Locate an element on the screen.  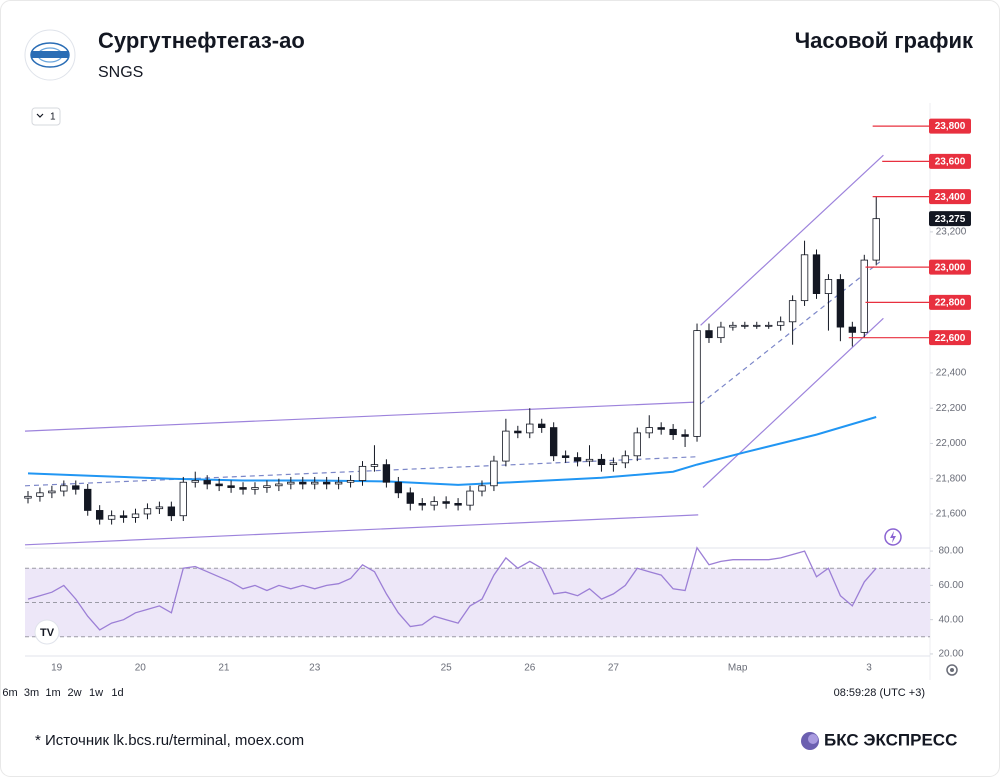
level-label: 23,600 is located at coordinates (950, 161).